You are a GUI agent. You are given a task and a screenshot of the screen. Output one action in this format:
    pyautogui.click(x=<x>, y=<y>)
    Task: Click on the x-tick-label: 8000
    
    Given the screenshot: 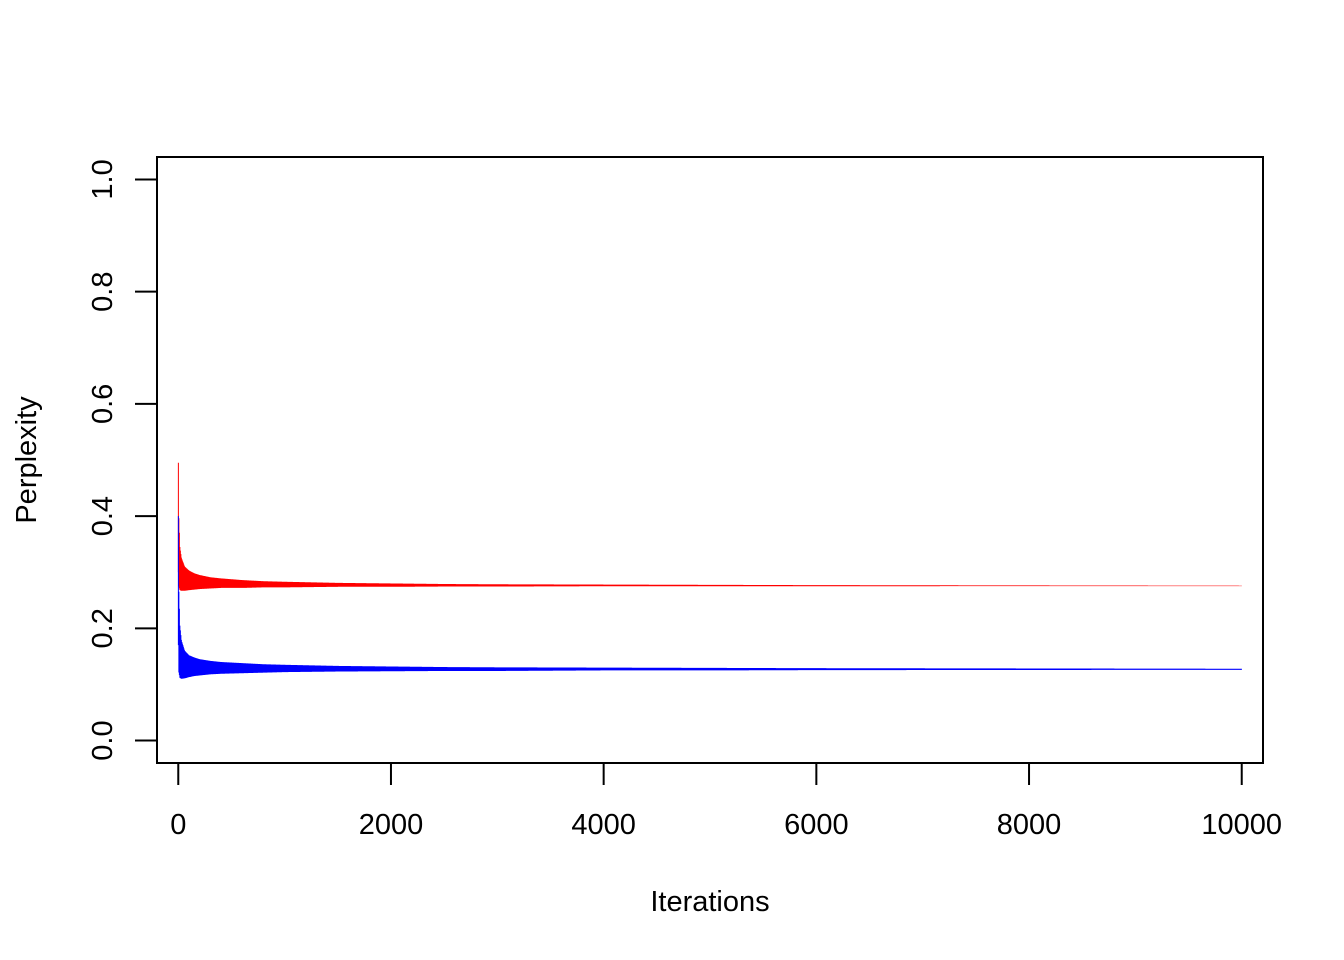 What is the action you would take?
    pyautogui.click(x=1029, y=825)
    